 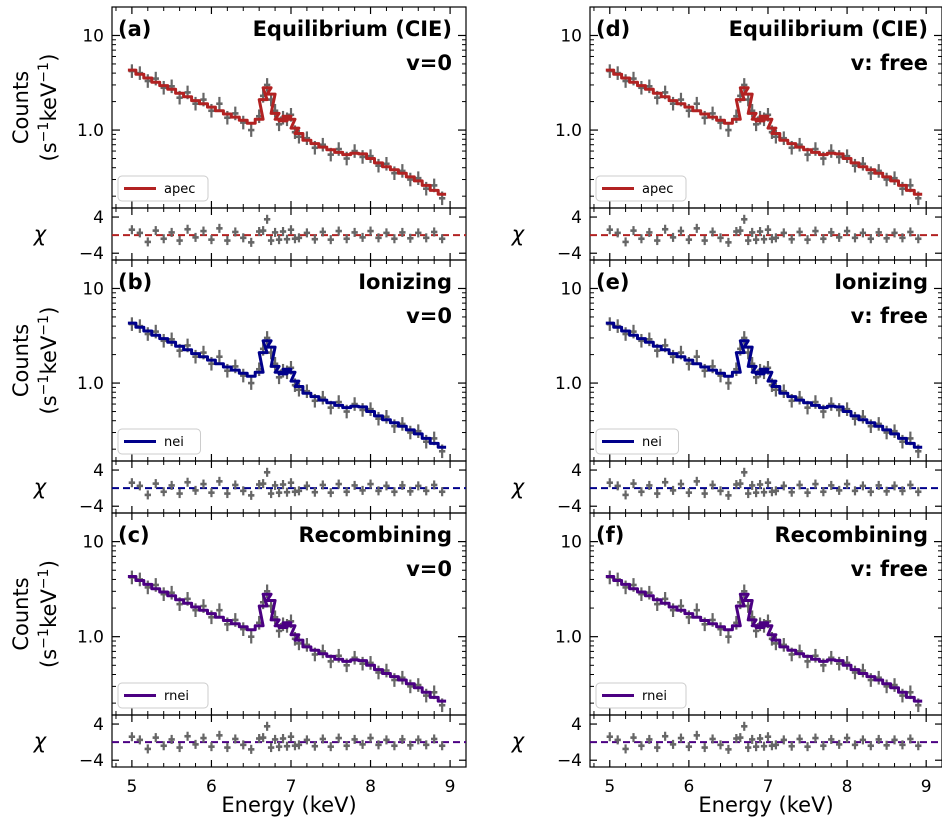 I want to click on panel-subtitle: v=0, so click(x=429, y=316).